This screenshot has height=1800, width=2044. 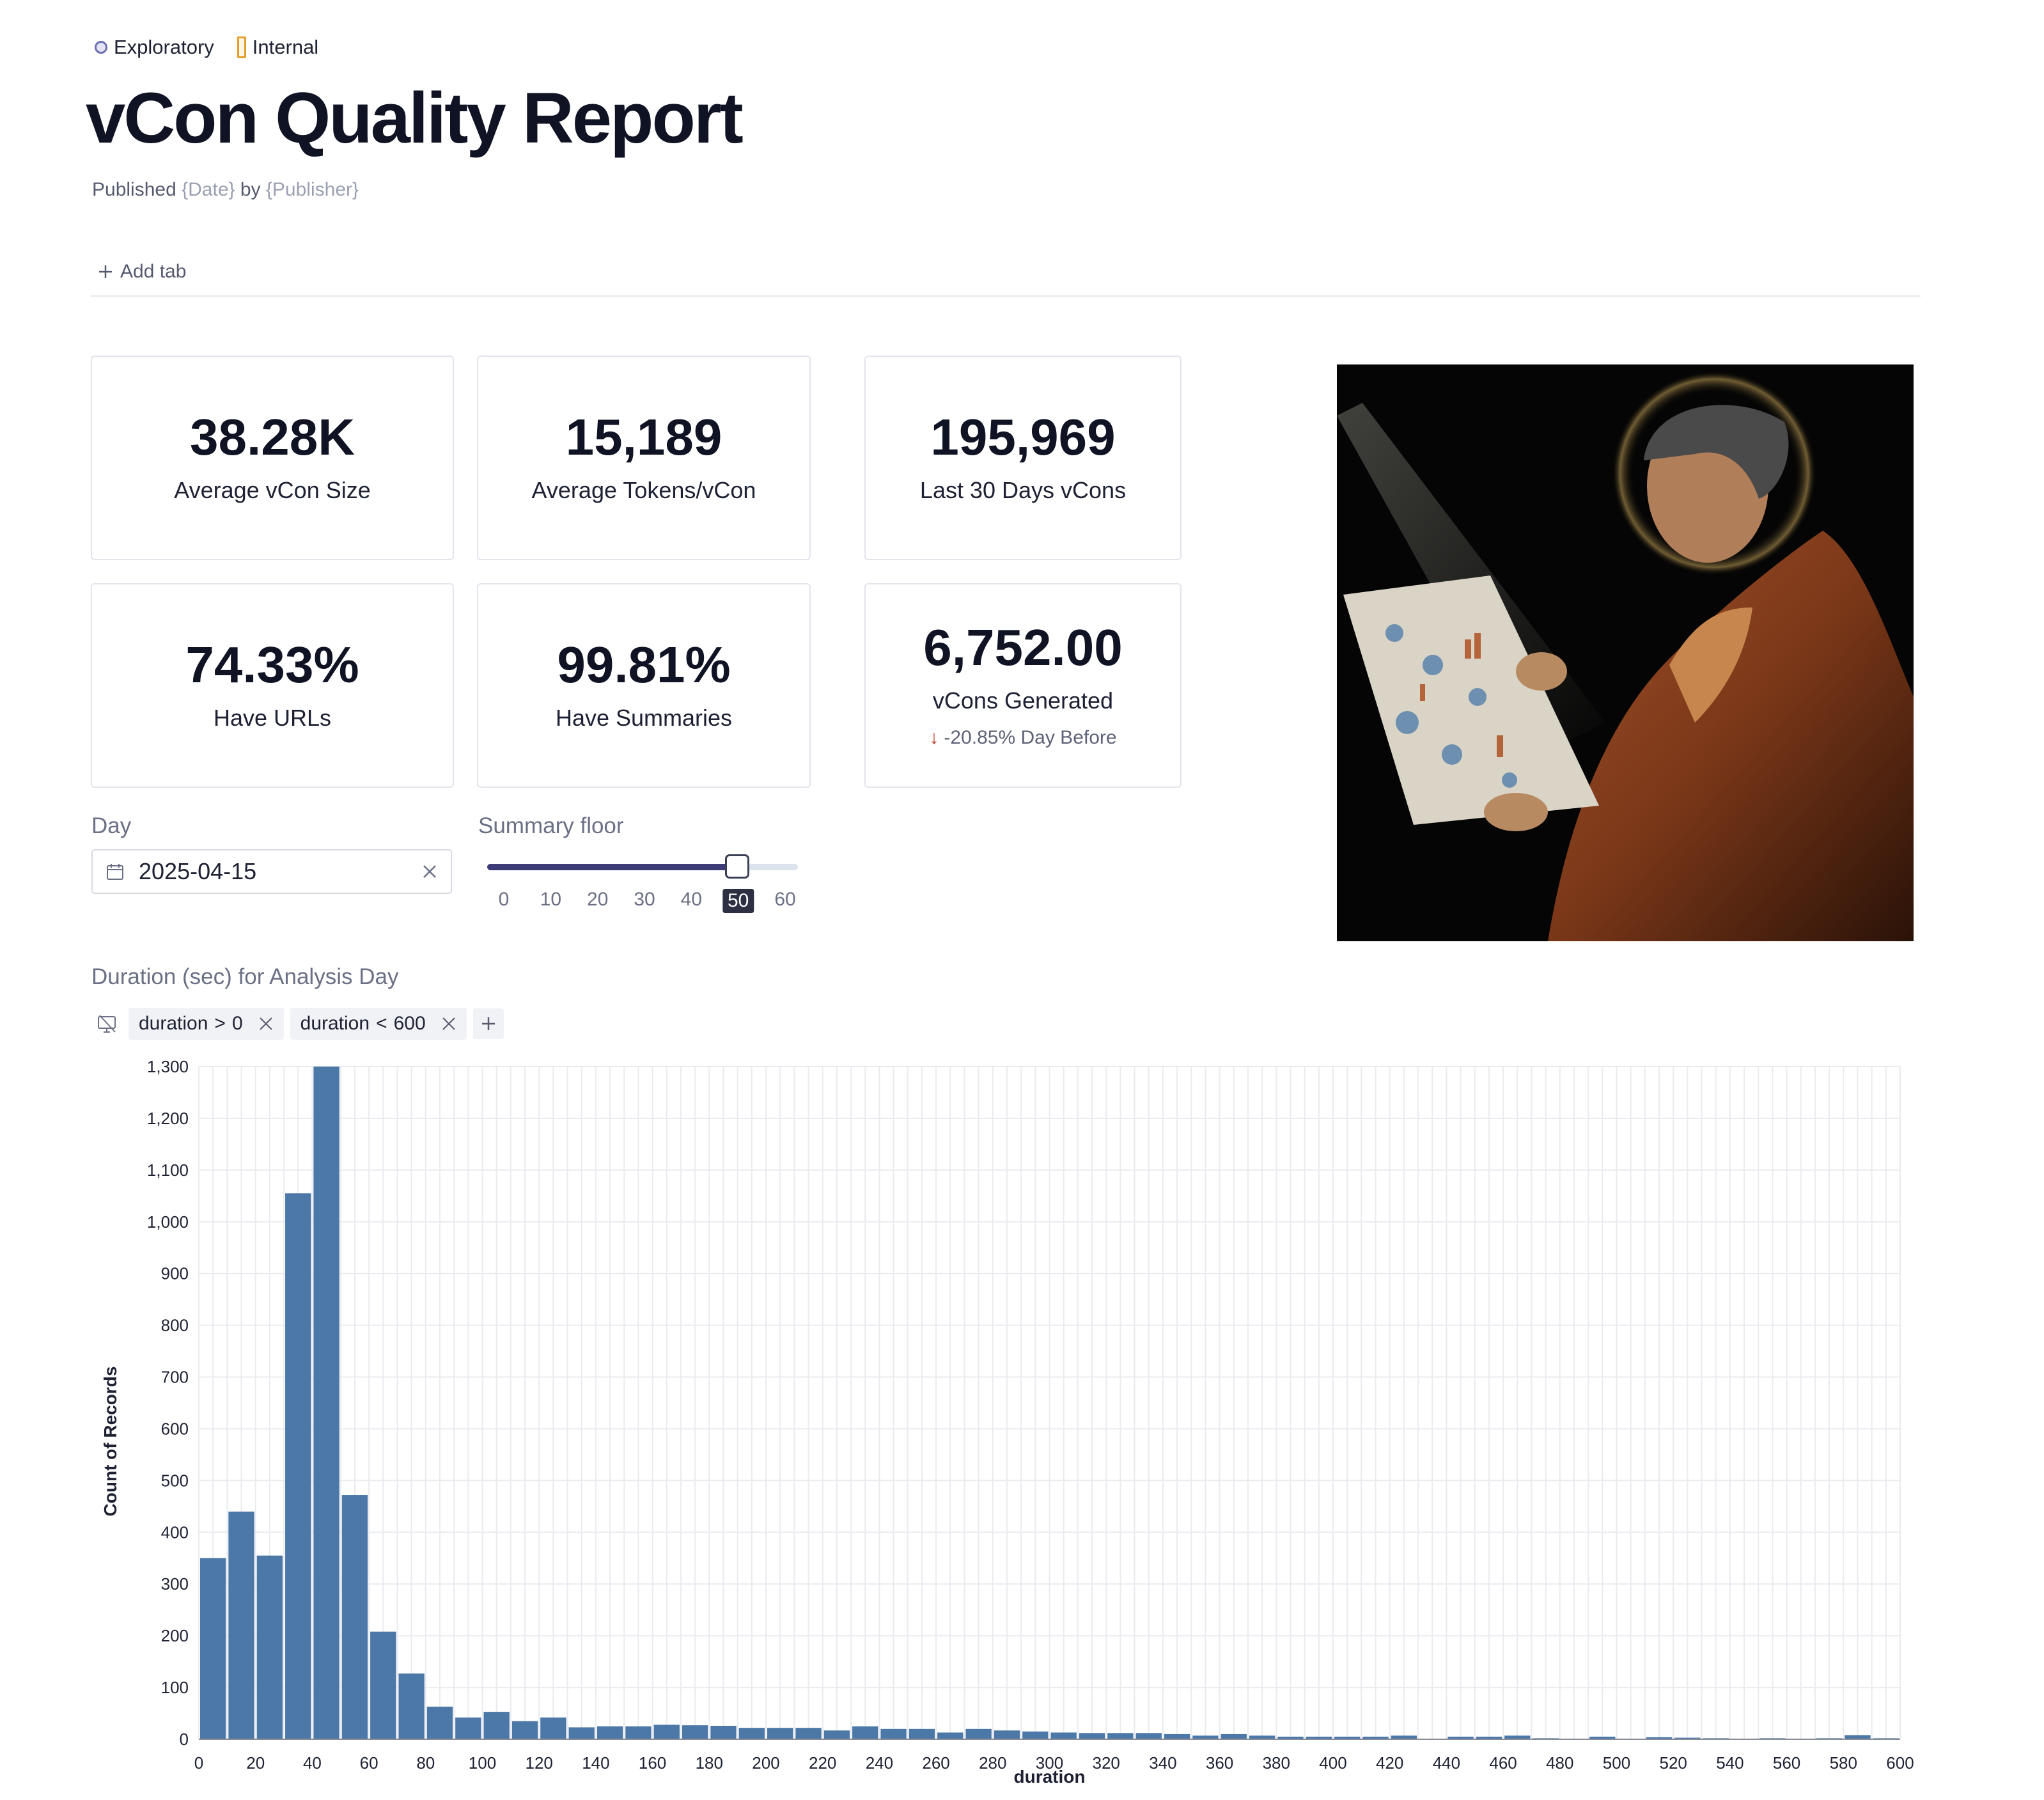 I want to click on byline-by: by, so click(x=250, y=189).